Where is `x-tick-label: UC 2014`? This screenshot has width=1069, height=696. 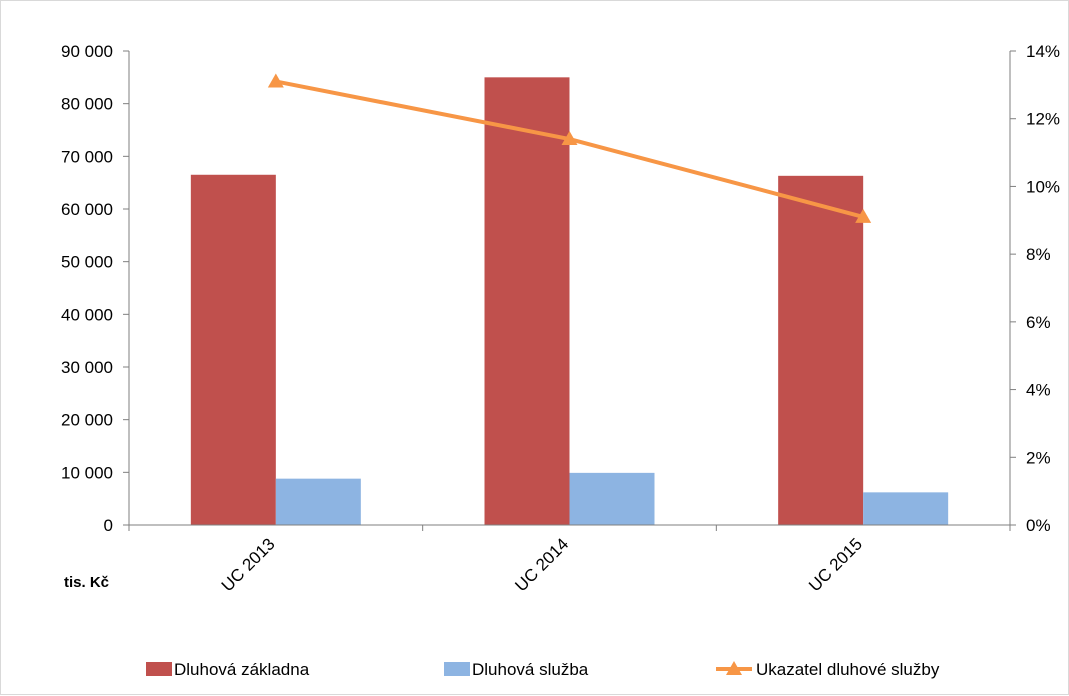
x-tick-label: UC 2014 is located at coordinates (541, 564).